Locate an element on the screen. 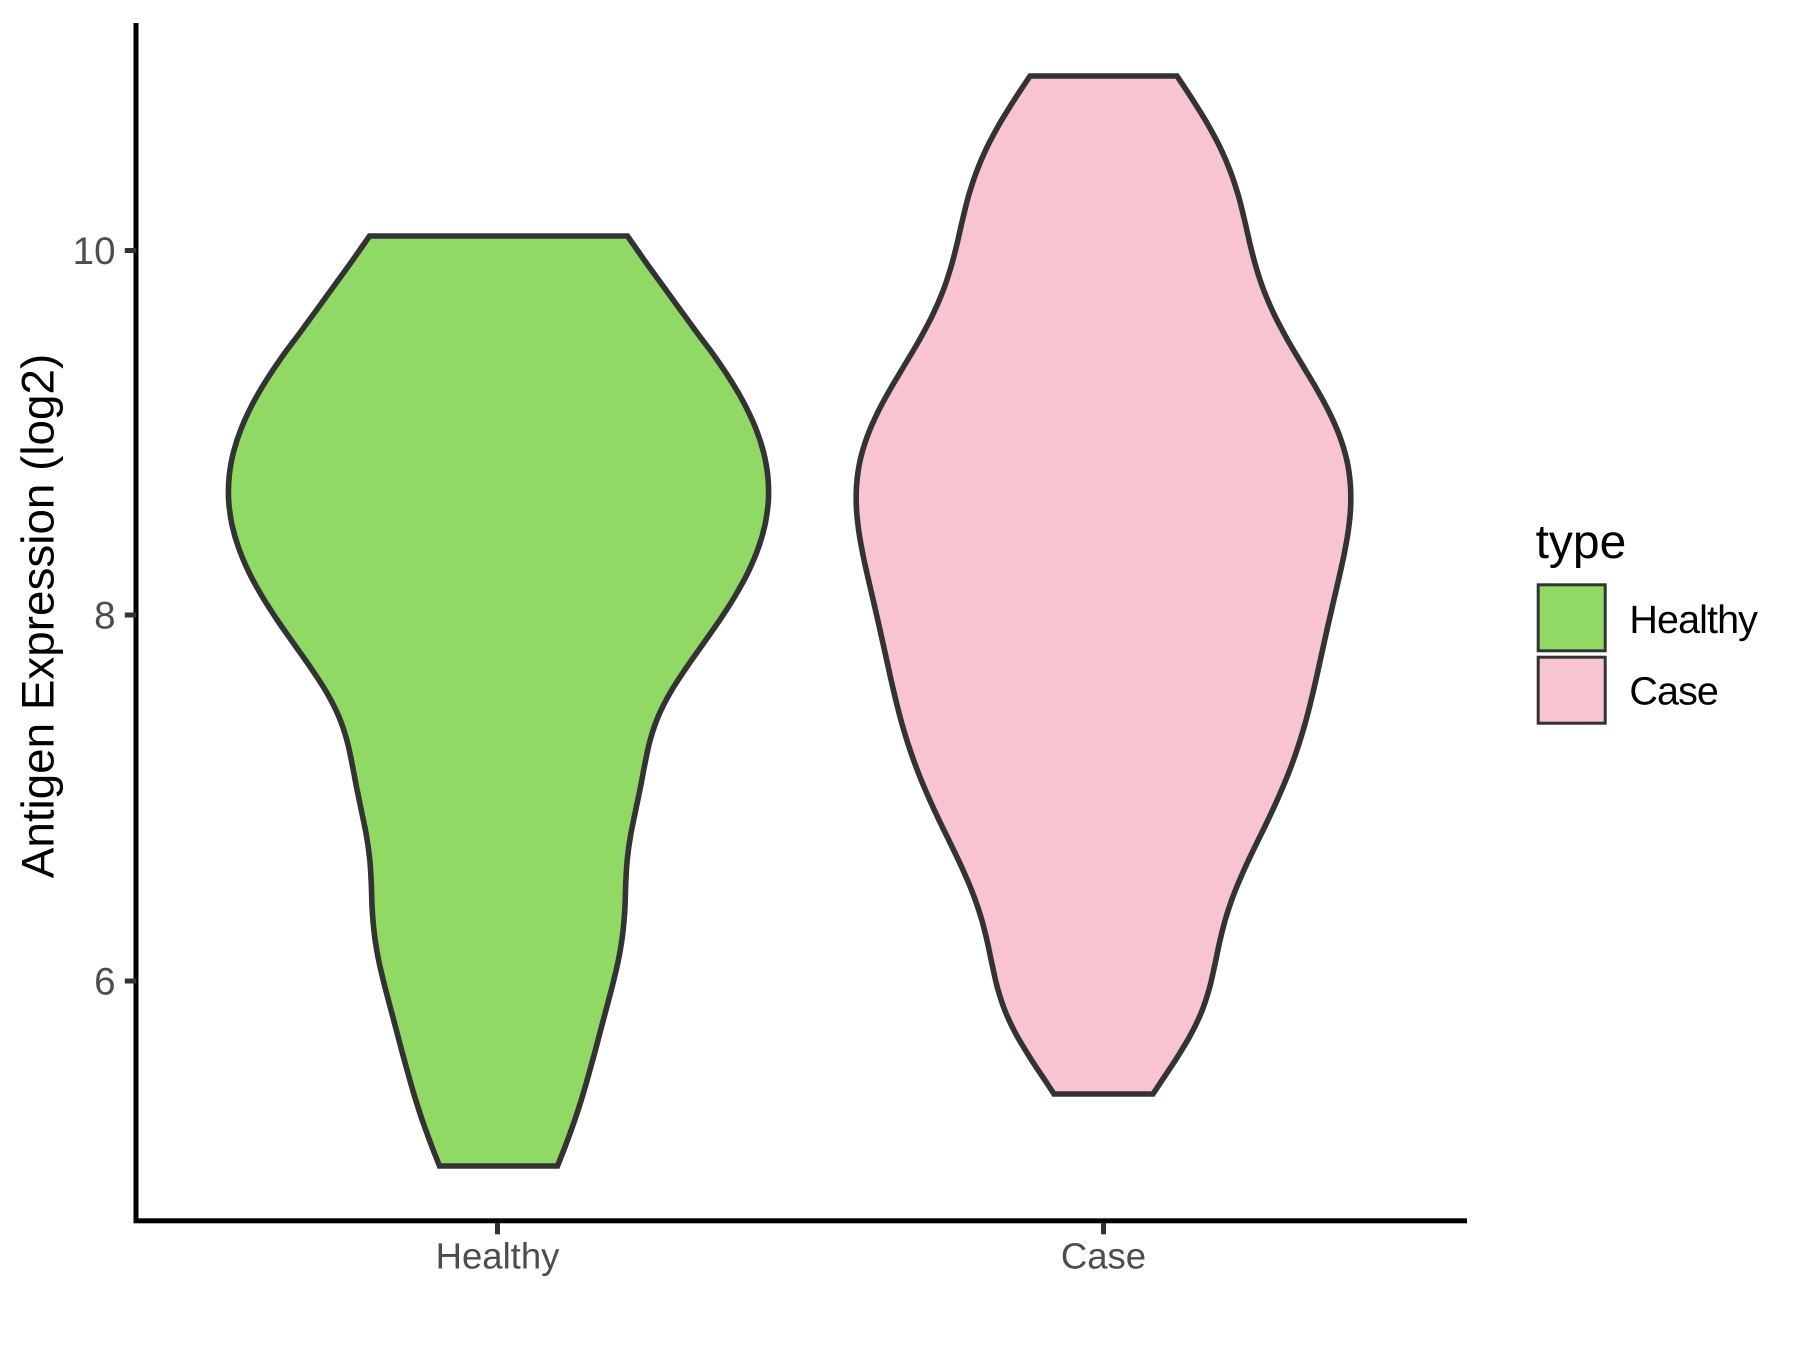  svg-text: Antigen Expression (log2) is located at coordinates (38, 616).